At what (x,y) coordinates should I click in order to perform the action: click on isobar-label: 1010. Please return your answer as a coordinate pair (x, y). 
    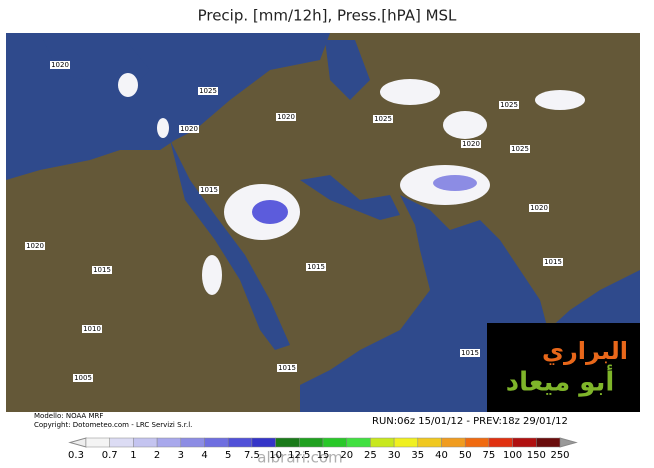
    Looking at the image, I should click on (92, 329).